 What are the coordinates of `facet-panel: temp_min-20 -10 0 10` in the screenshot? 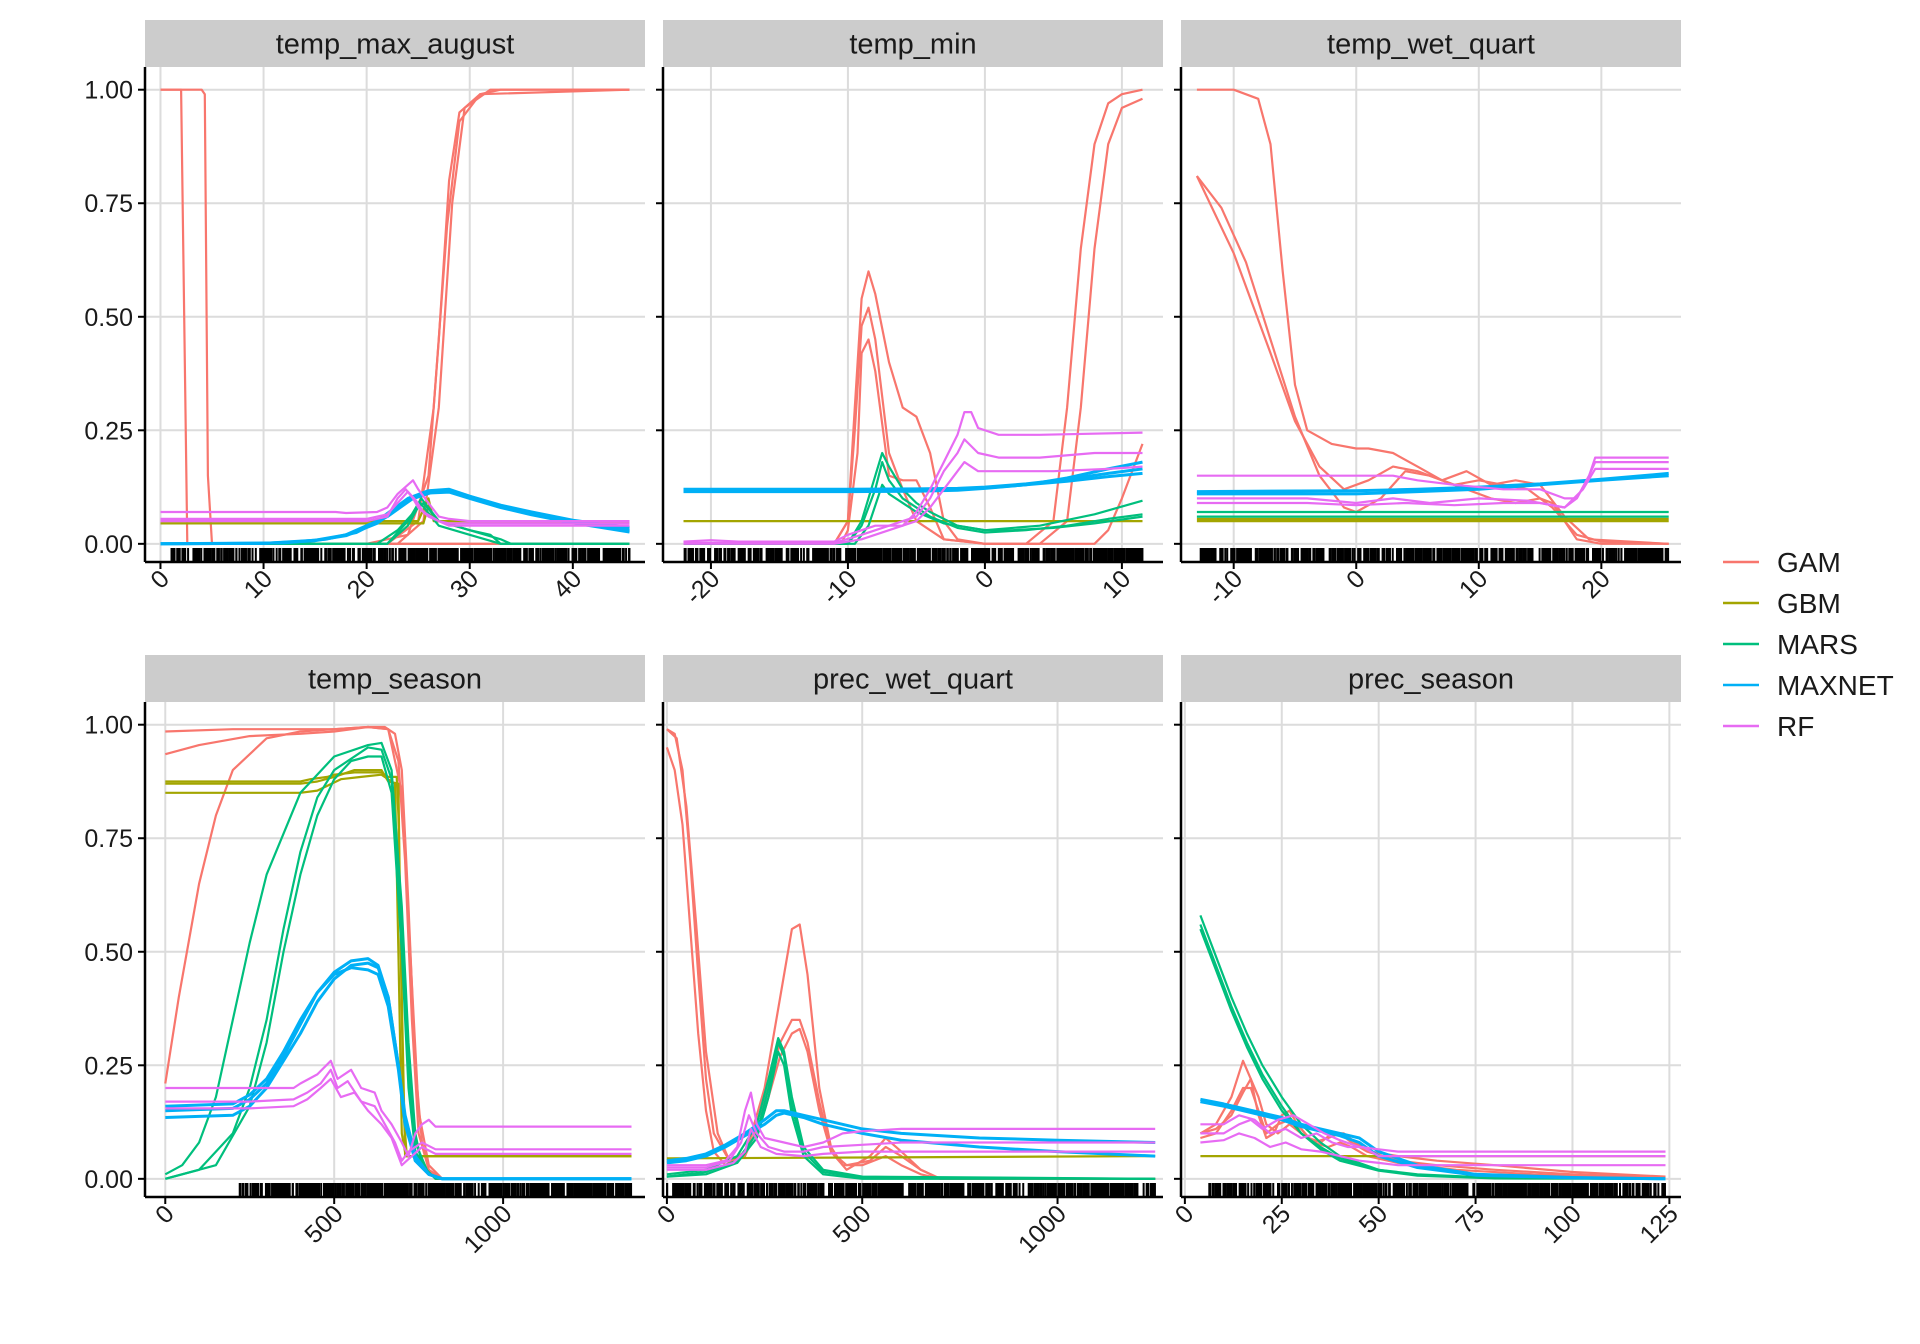 It's located at (909, 315).